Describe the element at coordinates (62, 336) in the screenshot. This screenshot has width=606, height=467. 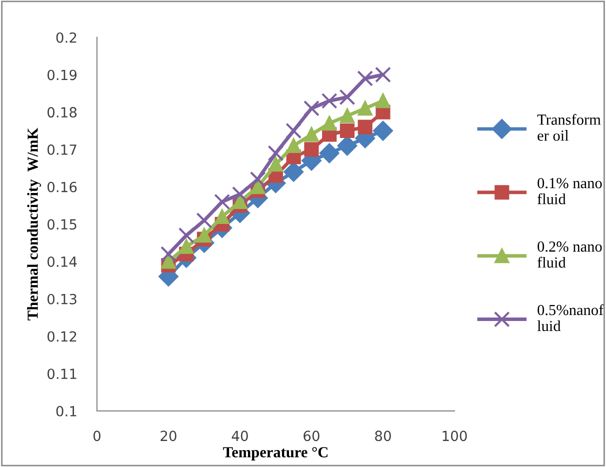
I see `y-tick-label: 0.12` at that location.